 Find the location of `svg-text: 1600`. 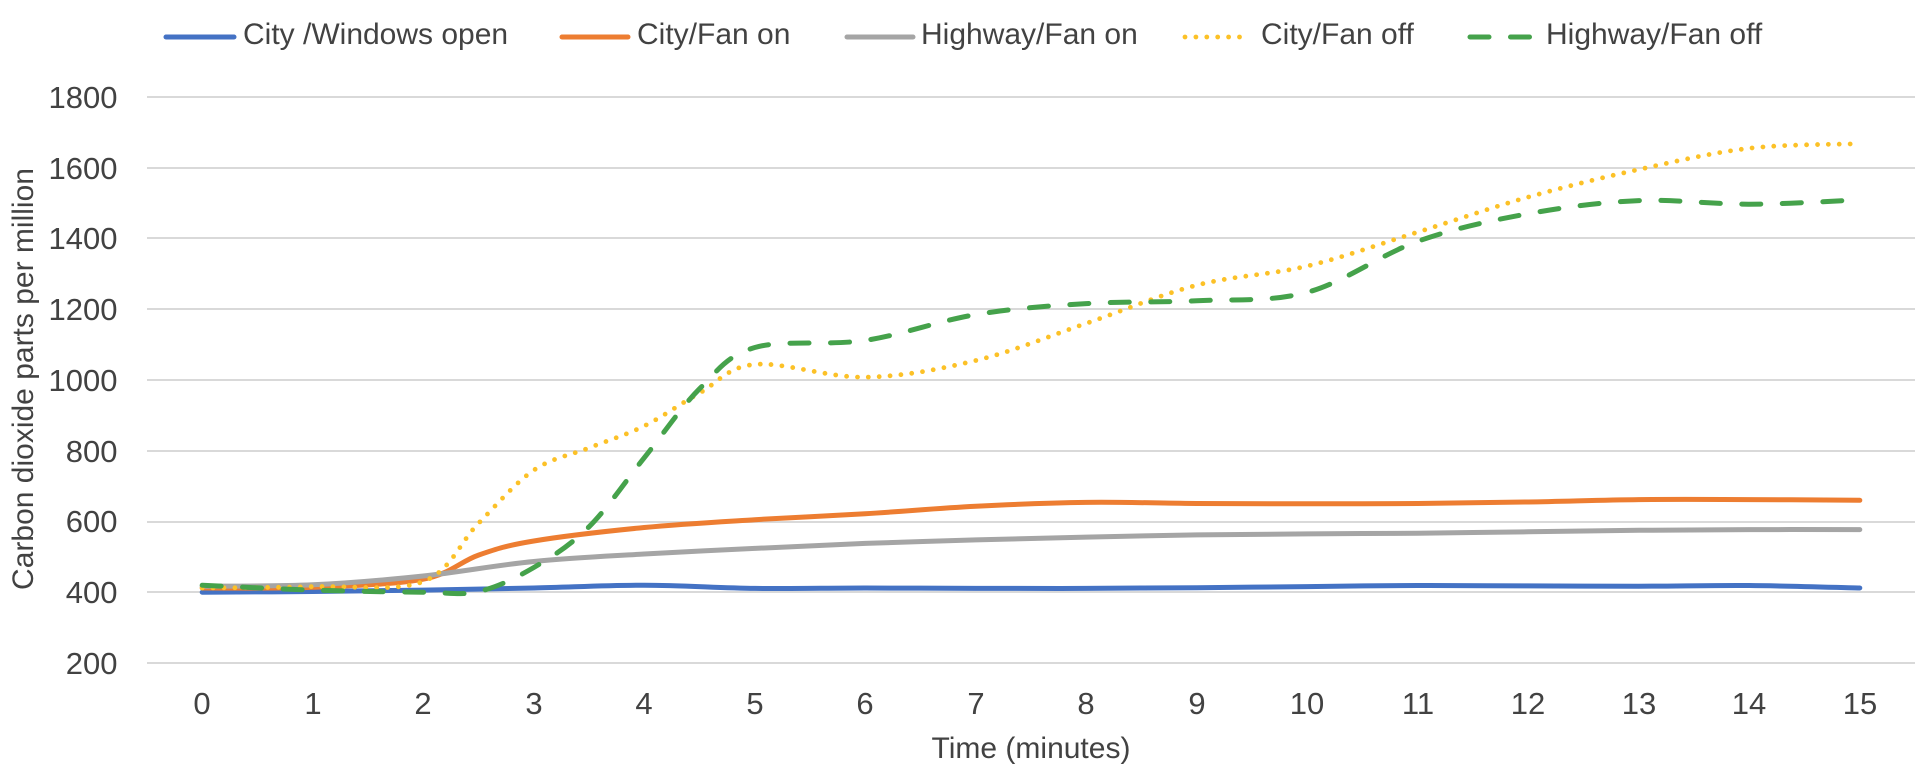

svg-text: 1600 is located at coordinates (83, 168).